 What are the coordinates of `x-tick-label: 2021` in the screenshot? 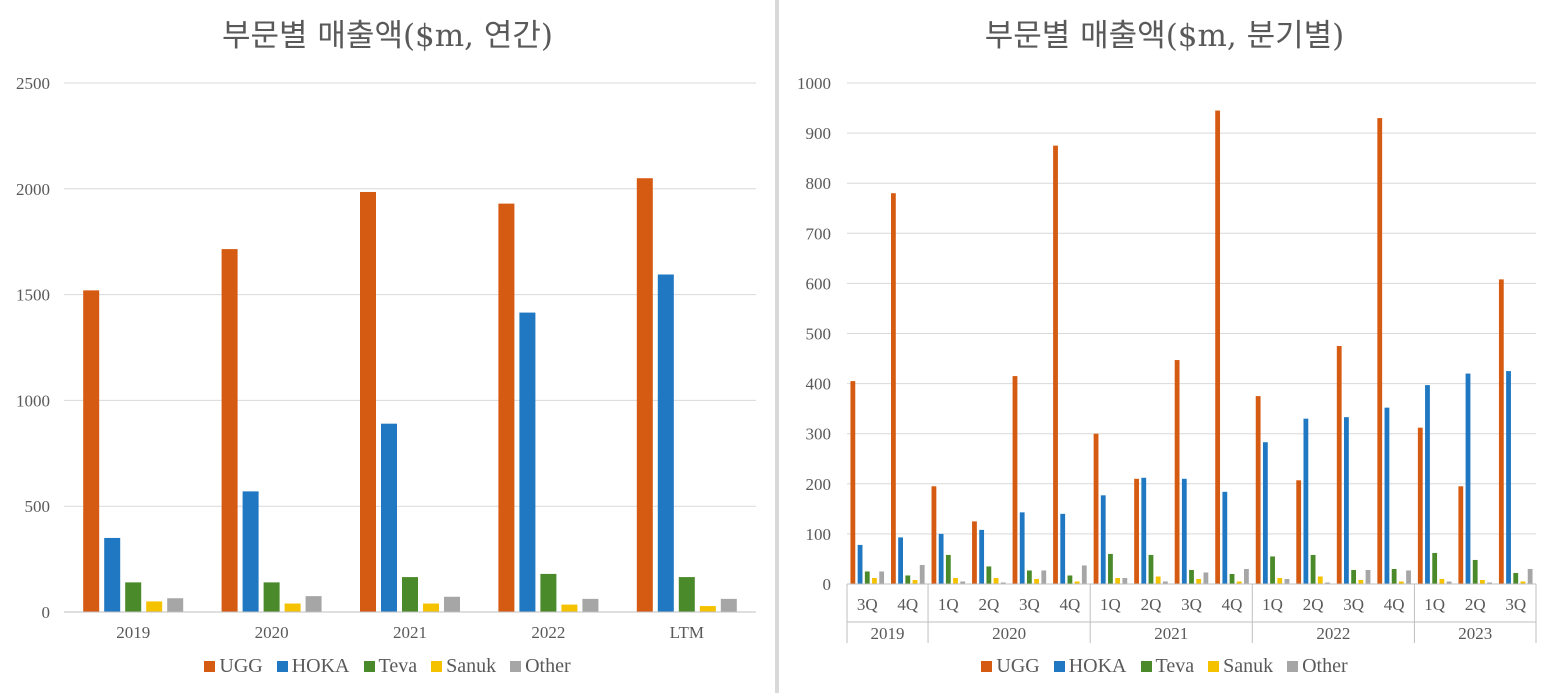 It's located at (410, 632).